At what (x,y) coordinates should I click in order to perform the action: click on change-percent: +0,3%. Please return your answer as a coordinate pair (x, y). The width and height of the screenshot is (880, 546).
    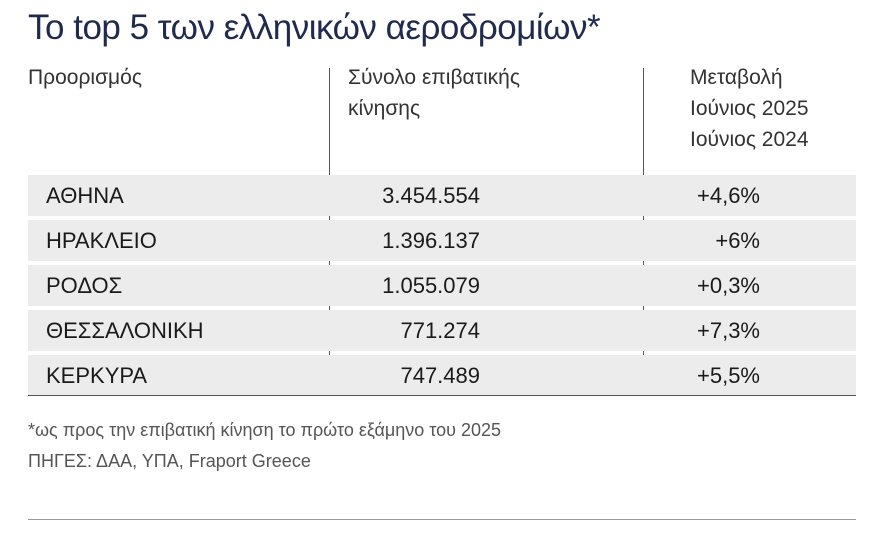
    Looking at the image, I should click on (728, 285).